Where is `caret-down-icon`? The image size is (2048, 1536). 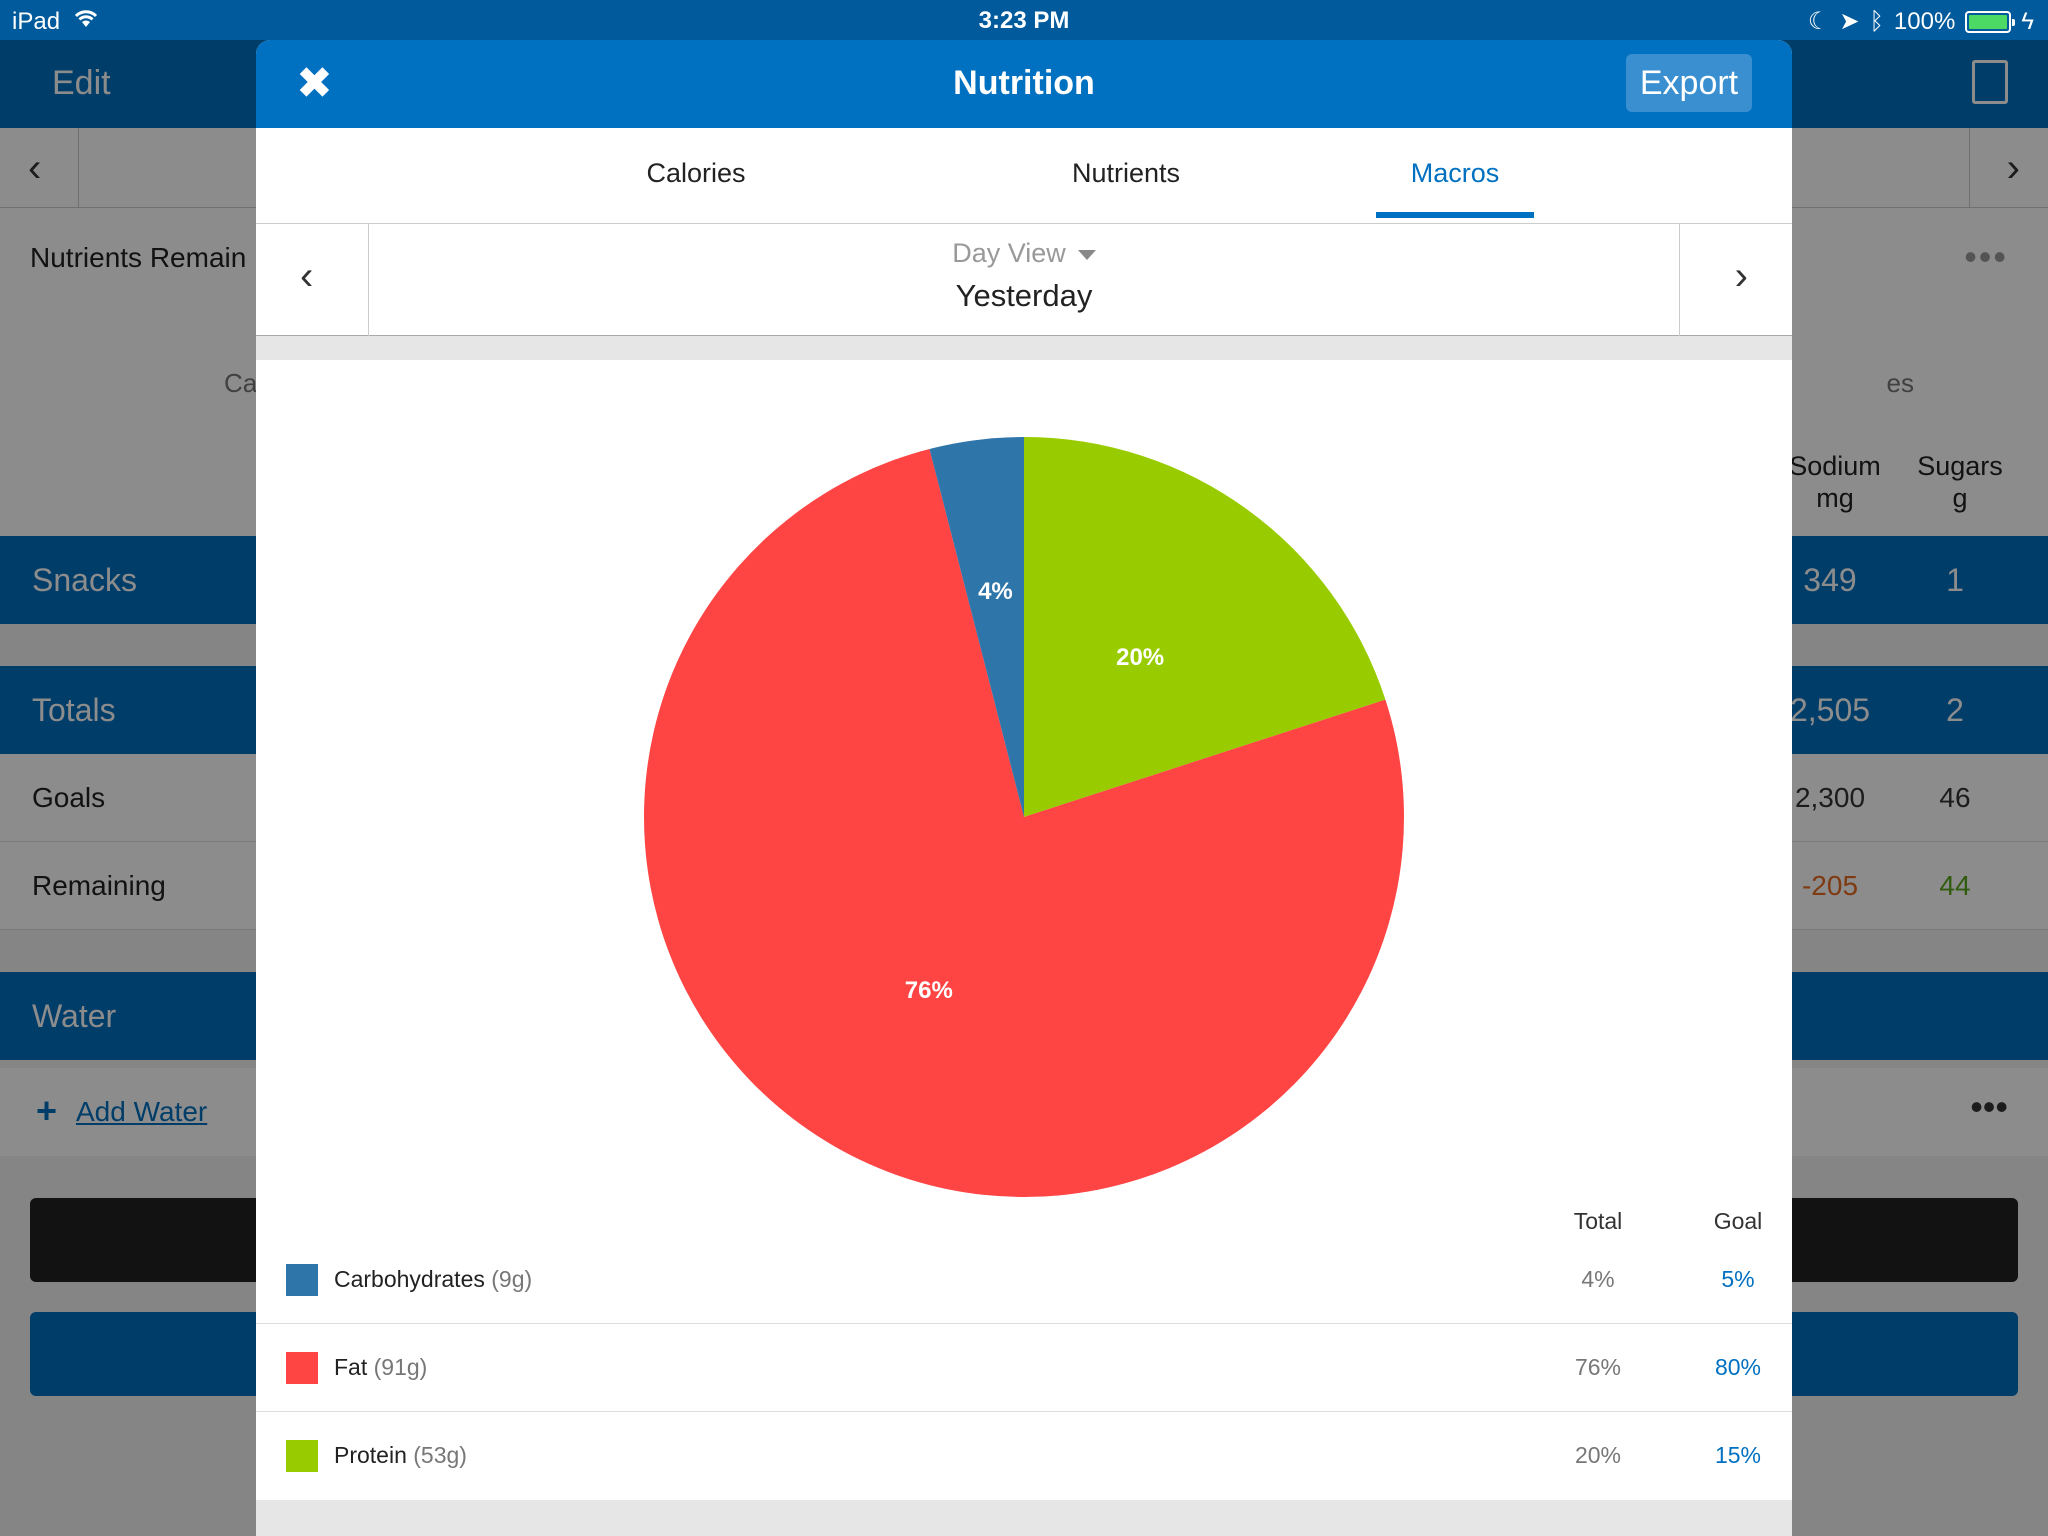
caret-down-icon is located at coordinates (1086, 254).